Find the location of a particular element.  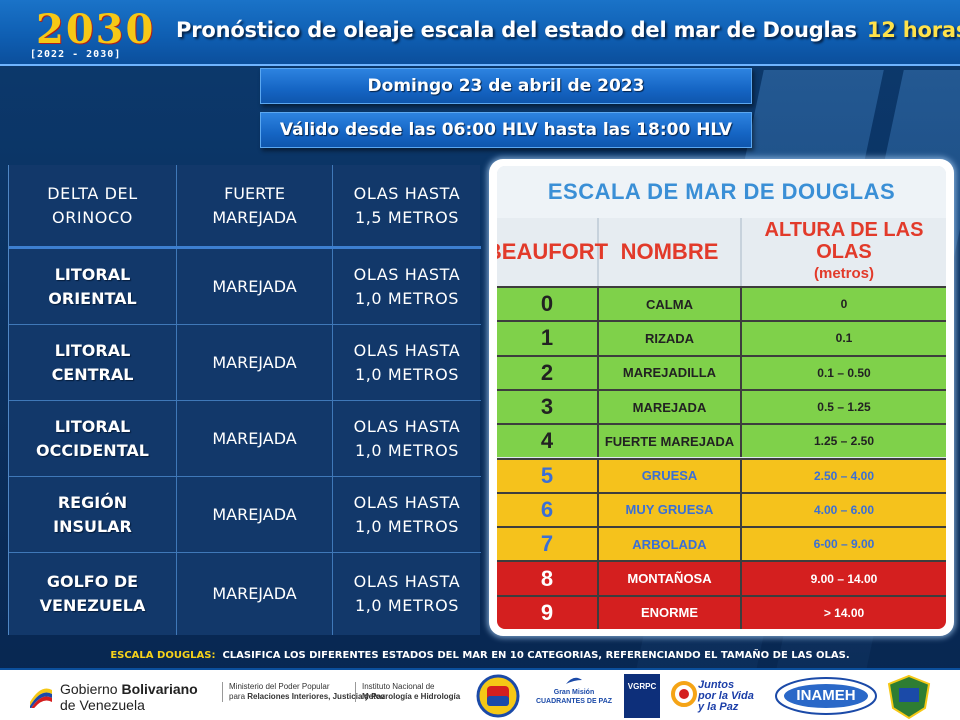

scale-row: 1 RIZADA 0.1 is located at coordinates (721, 337).